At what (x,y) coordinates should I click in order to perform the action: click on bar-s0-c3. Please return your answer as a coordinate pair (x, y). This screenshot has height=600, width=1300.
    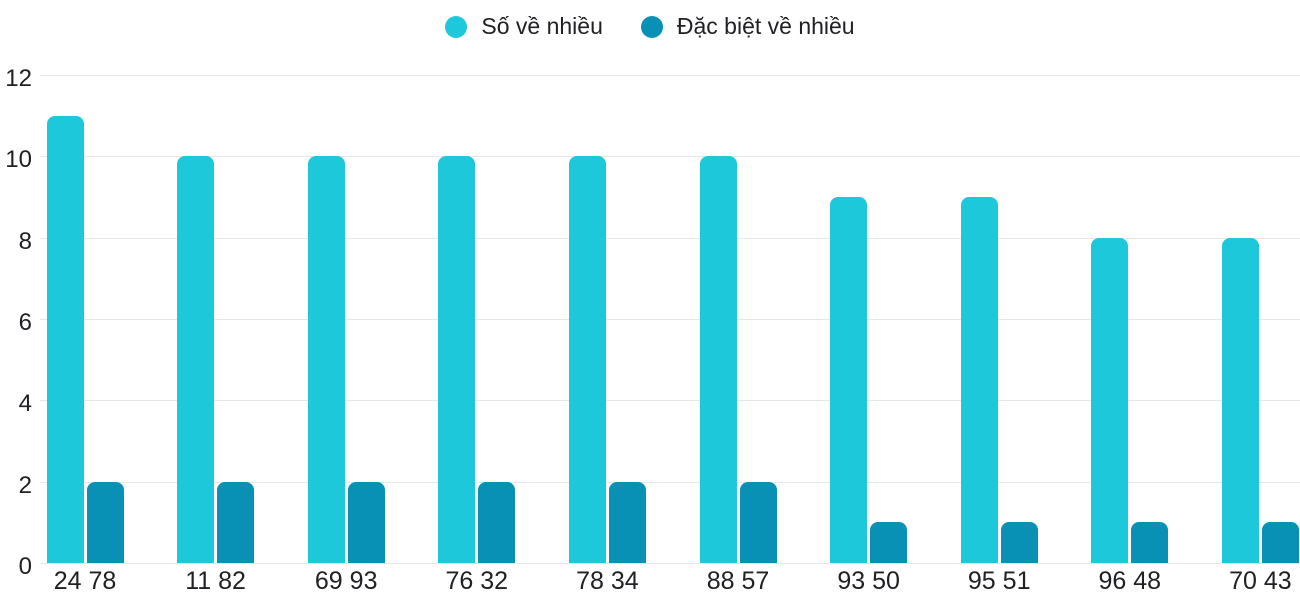
    Looking at the image, I should click on (457, 359).